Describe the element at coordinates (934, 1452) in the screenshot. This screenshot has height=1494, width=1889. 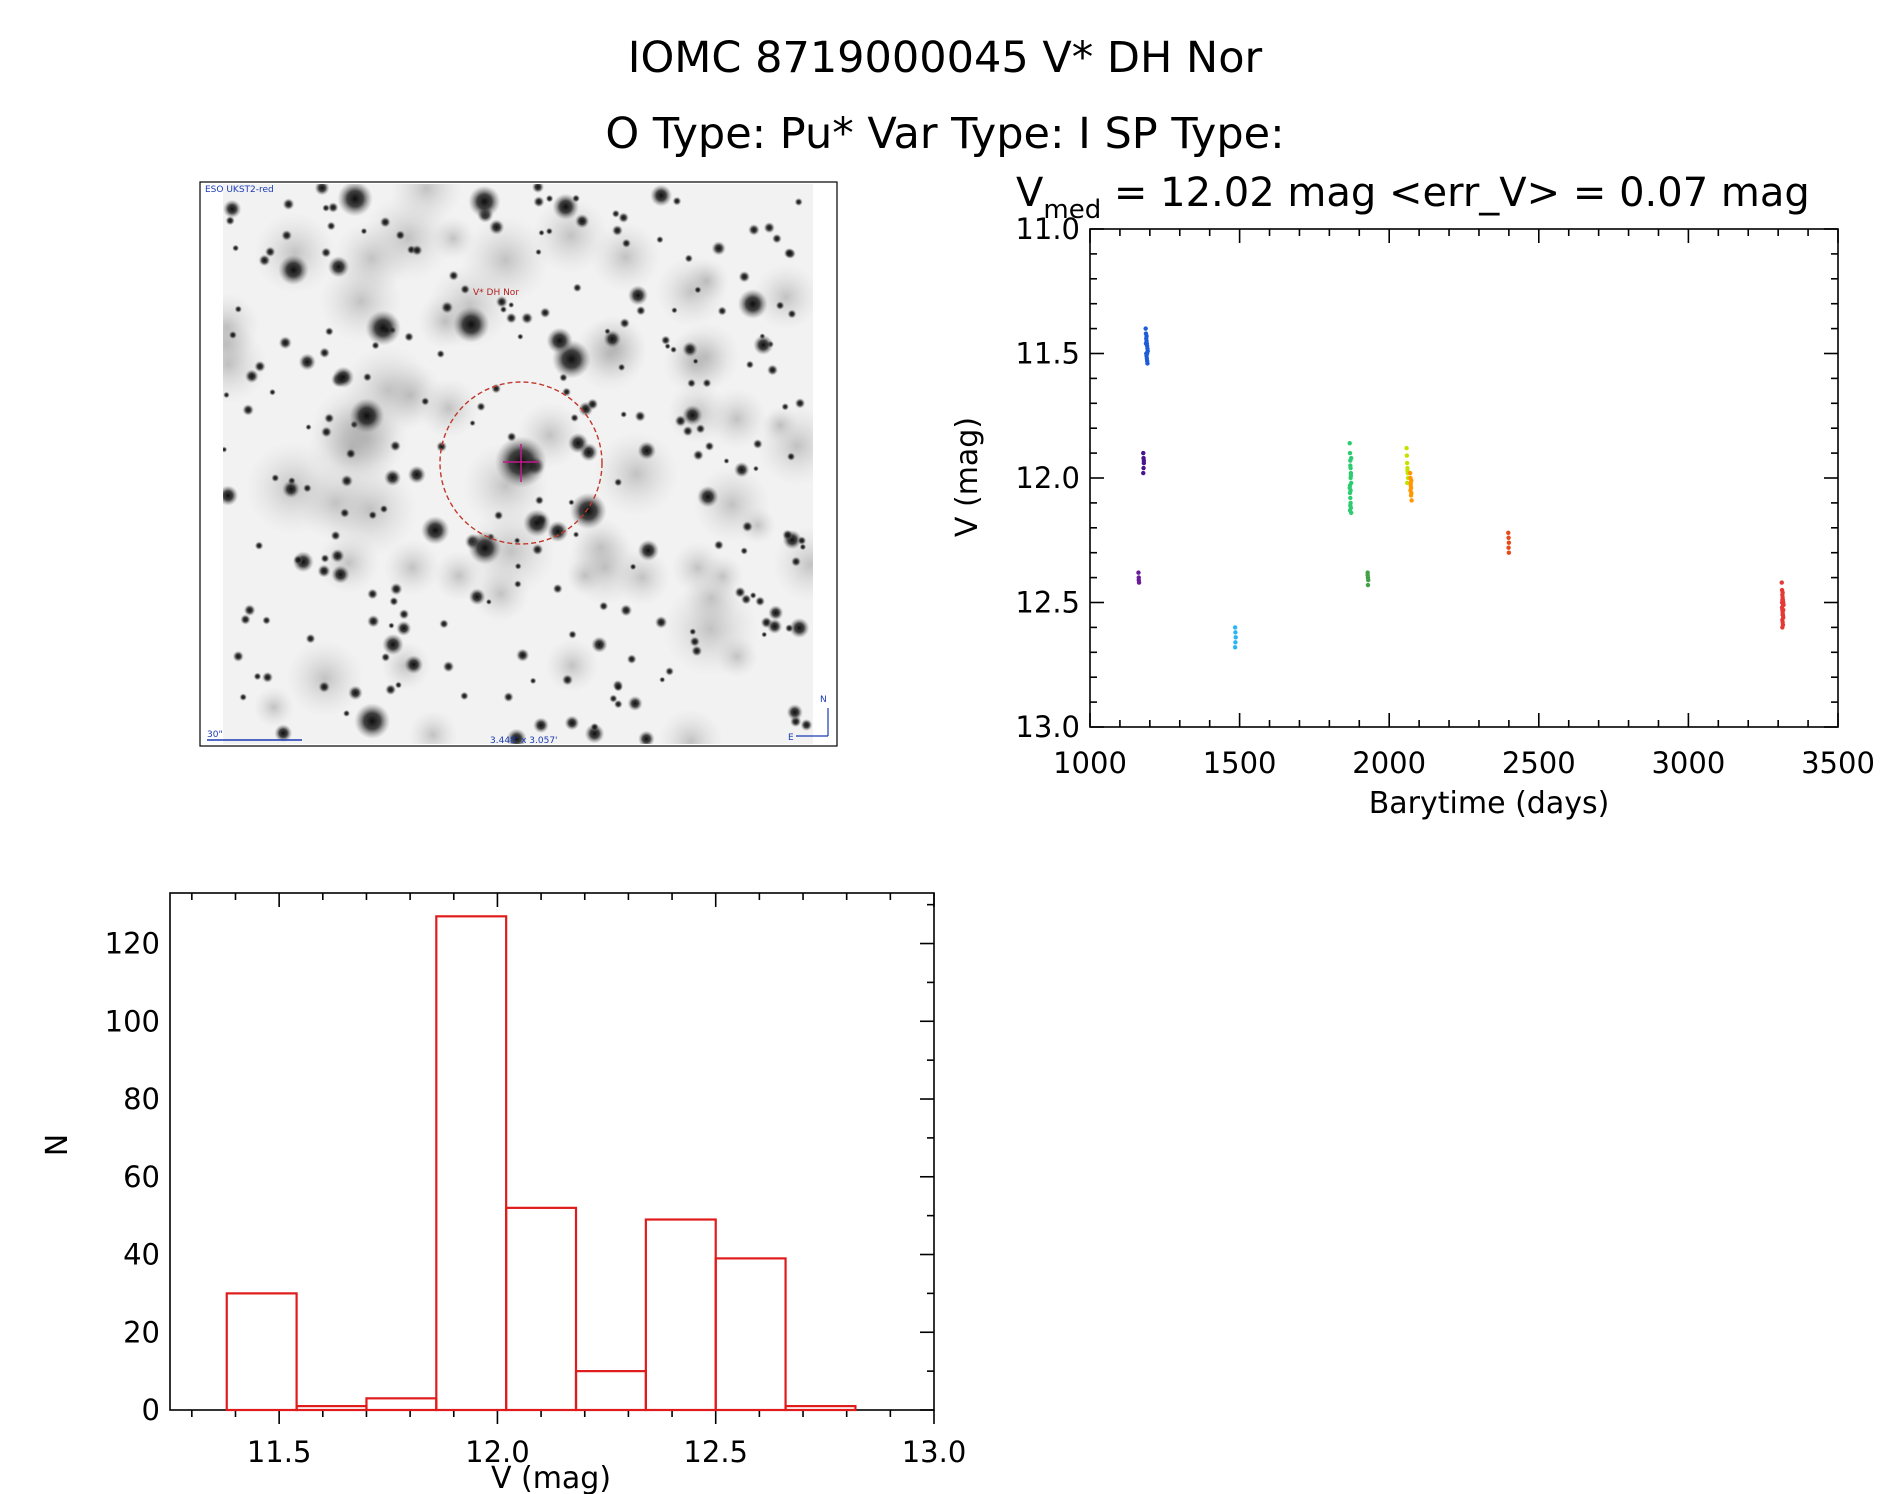
I see `histogram-xtick-label: 13.0` at that location.